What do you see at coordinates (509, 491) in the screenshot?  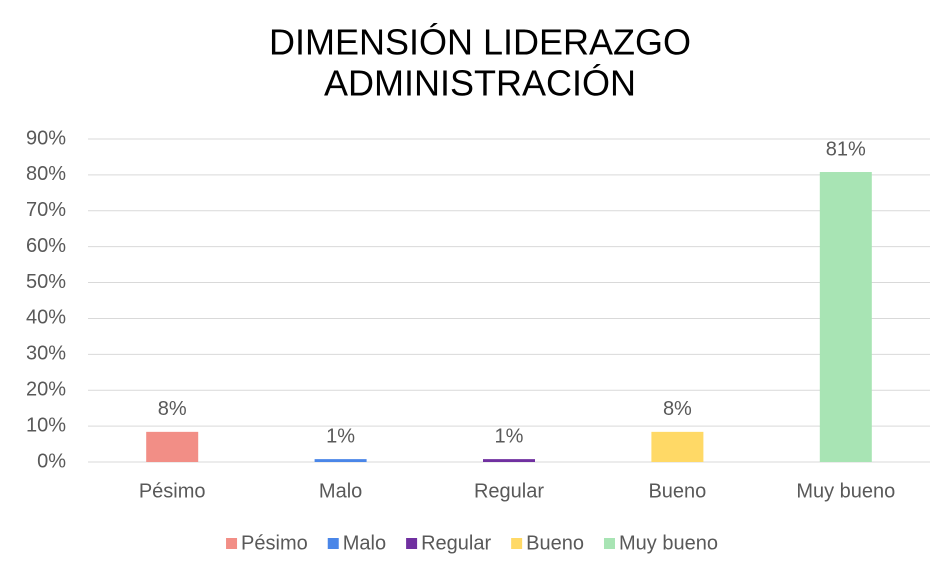 I see `x-tick-label: Regular` at bounding box center [509, 491].